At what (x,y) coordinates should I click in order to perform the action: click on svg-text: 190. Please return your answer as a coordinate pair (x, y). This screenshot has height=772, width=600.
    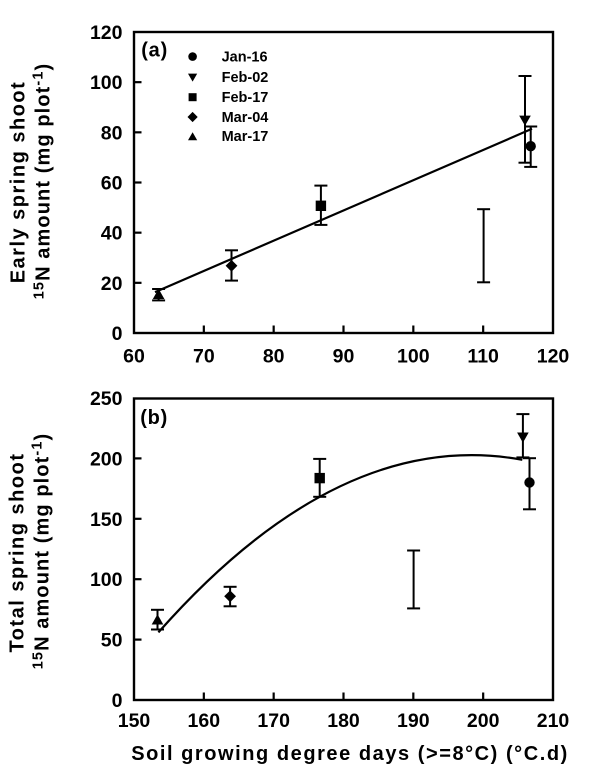
    Looking at the image, I should click on (413, 721).